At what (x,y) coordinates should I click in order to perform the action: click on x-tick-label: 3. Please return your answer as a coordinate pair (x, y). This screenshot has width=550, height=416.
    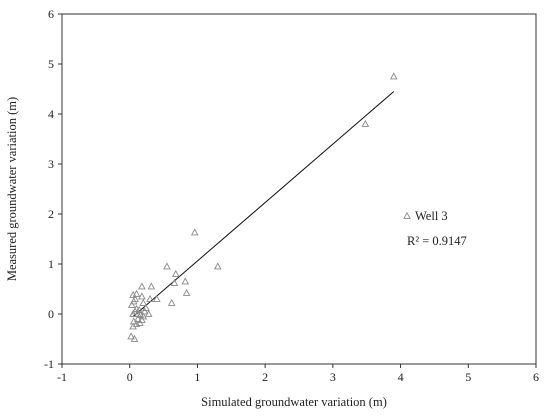
    Looking at the image, I should click on (333, 377).